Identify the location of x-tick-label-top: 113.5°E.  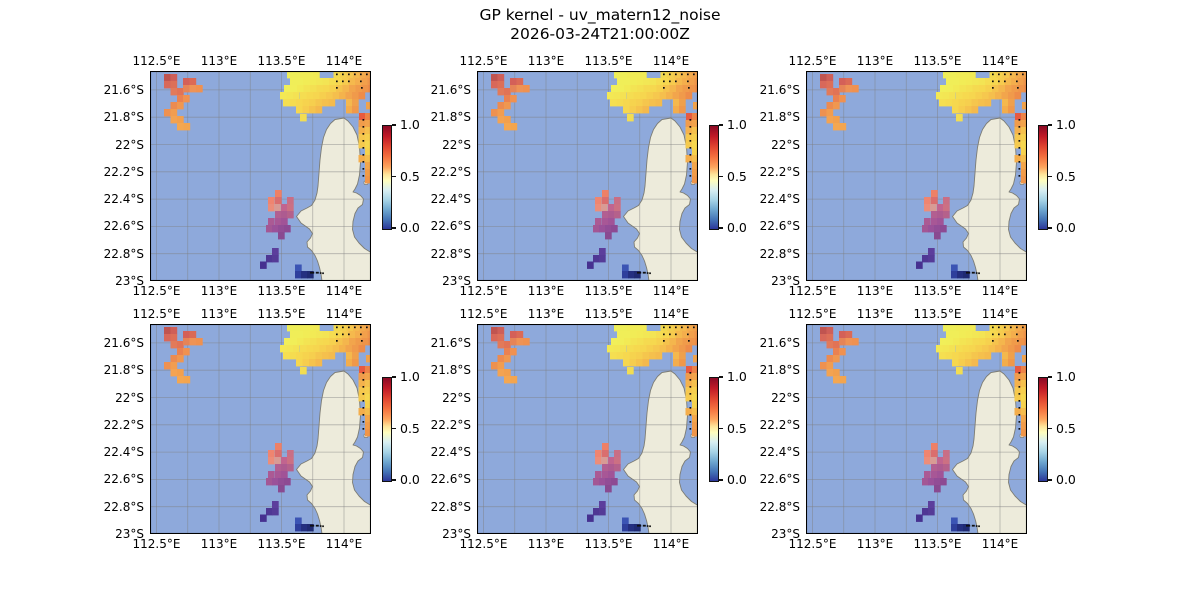
(937, 61).